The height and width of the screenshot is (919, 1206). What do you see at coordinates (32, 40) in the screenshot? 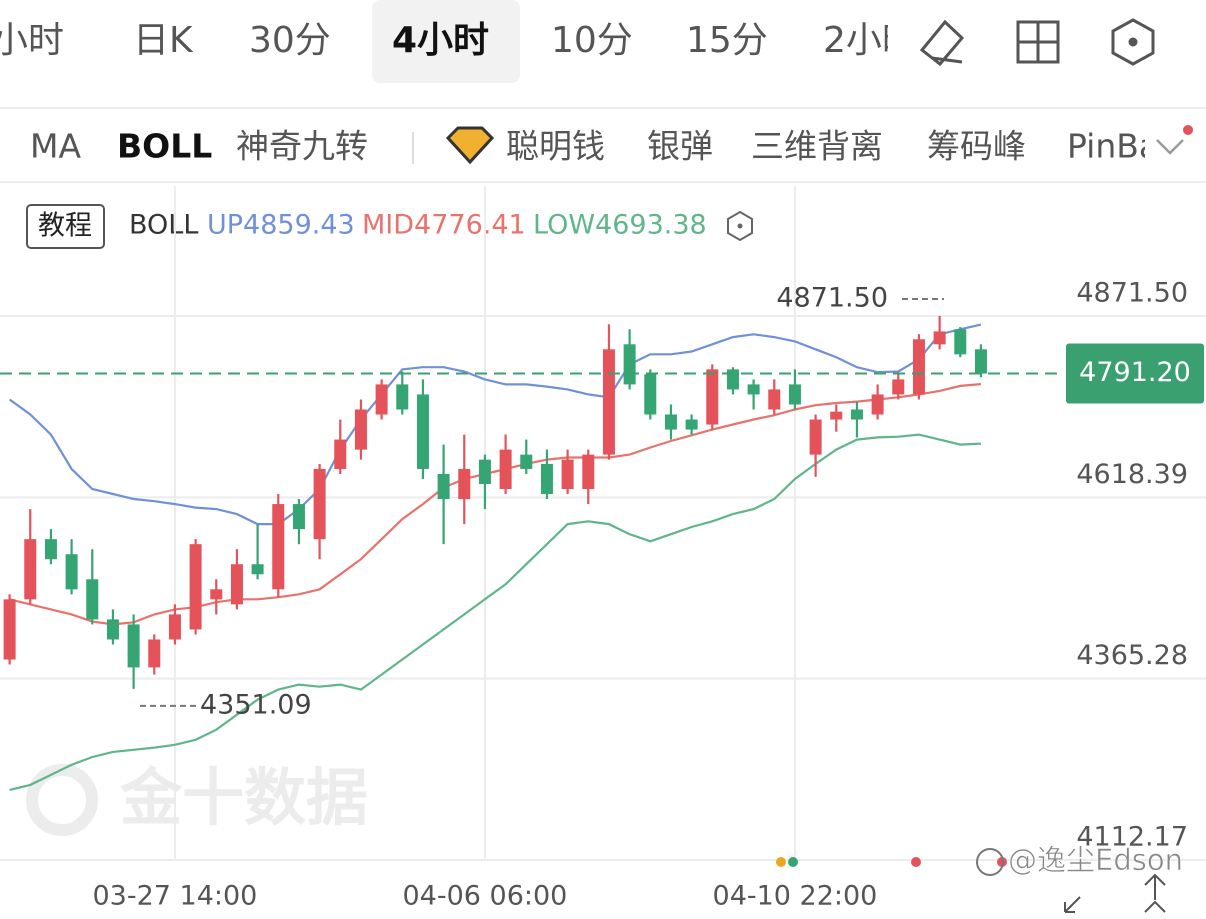
I see `tab: 小时` at bounding box center [32, 40].